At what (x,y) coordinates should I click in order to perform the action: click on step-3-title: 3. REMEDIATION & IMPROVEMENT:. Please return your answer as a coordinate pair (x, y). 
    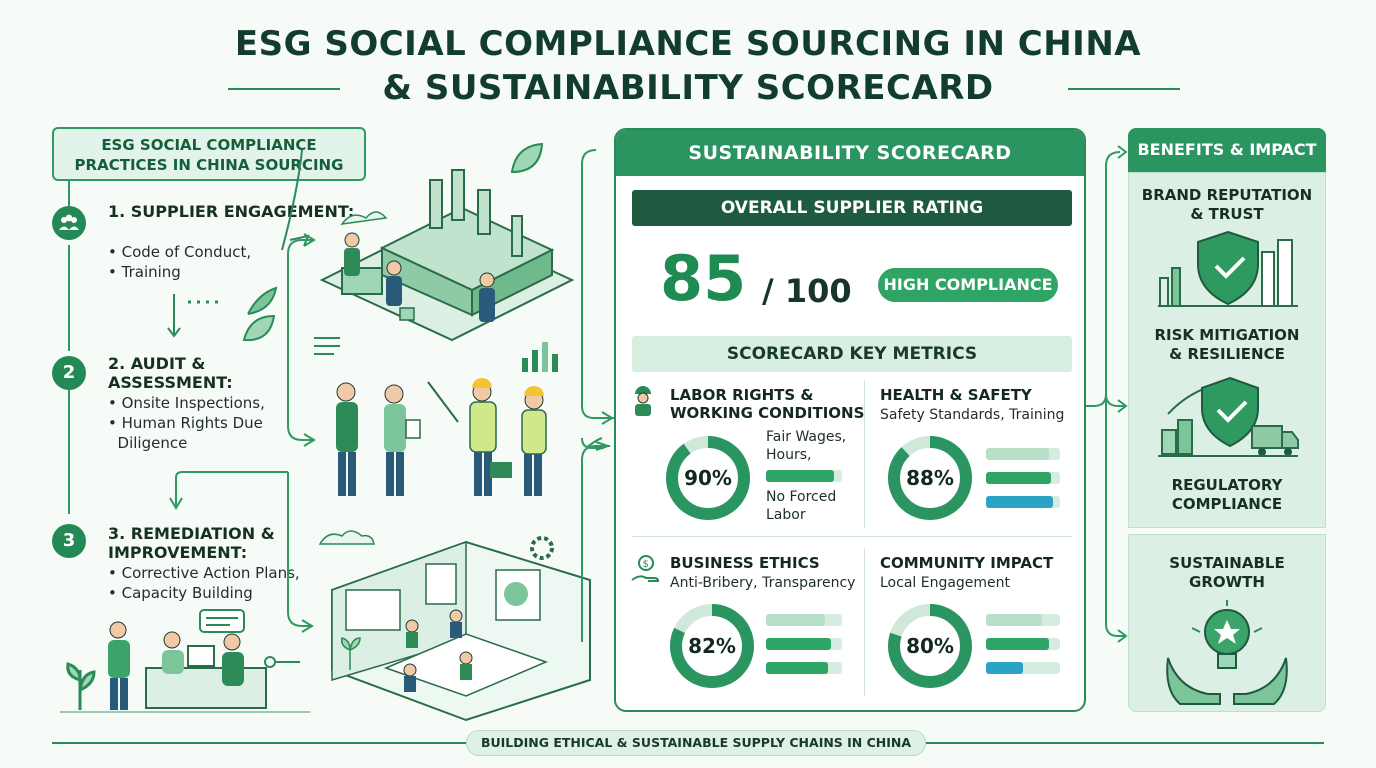
    Looking at the image, I should click on (191, 543).